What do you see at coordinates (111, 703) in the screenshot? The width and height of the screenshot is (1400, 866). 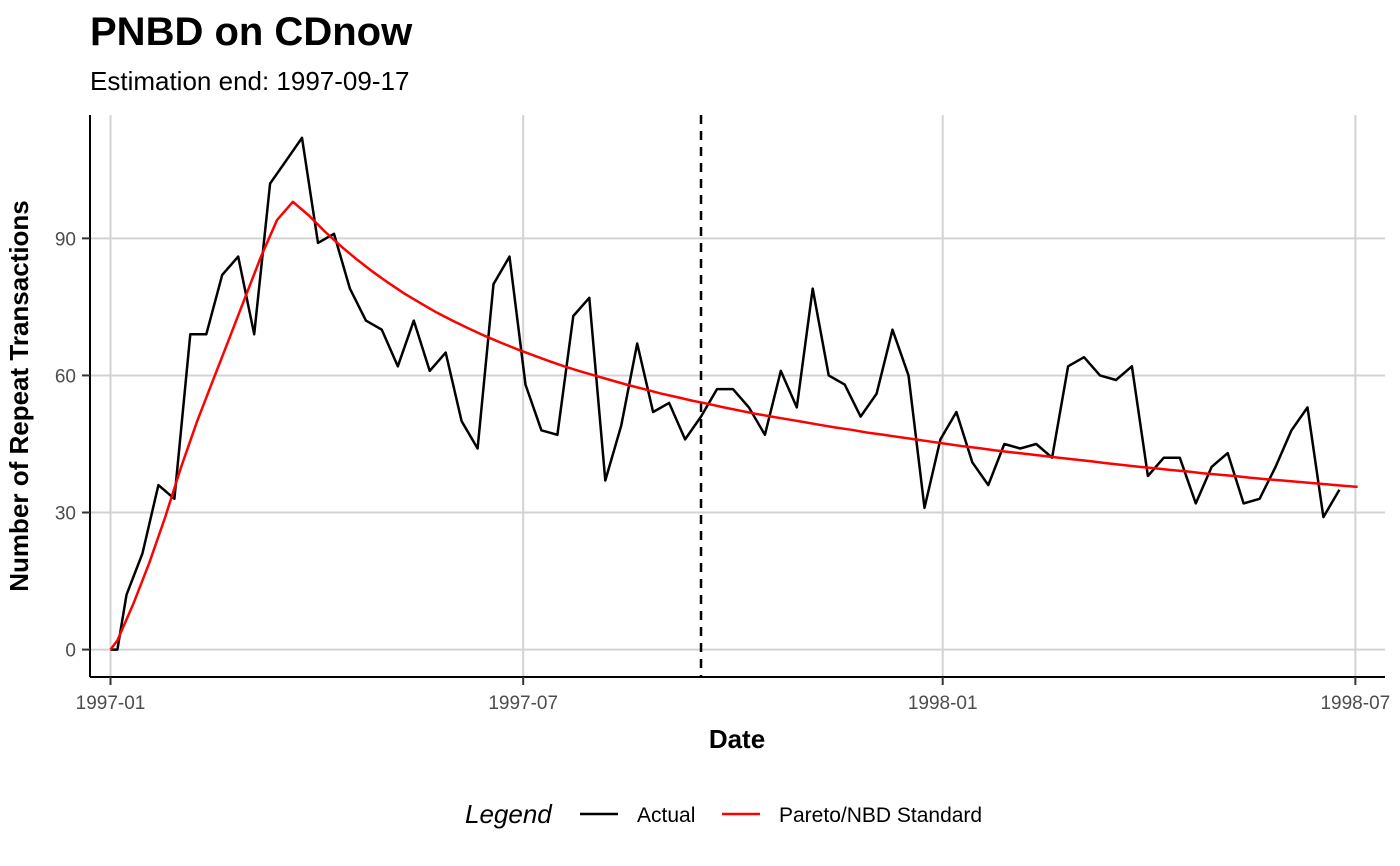 I see `x-tick-label-1997-01: 1997-01` at bounding box center [111, 703].